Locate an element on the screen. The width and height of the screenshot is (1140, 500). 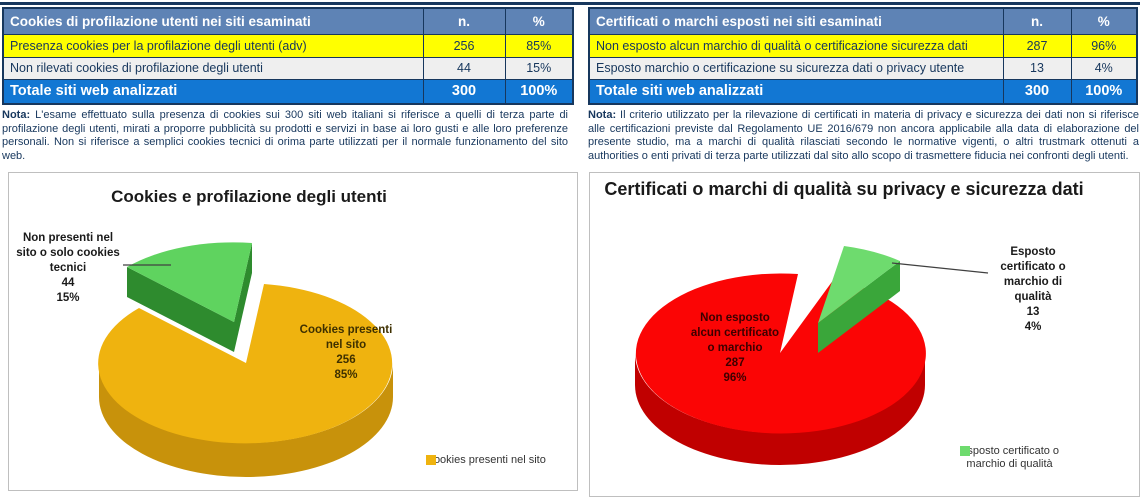
chart-title: Cookies e profilazione degli utenti is located at coordinates (249, 196).